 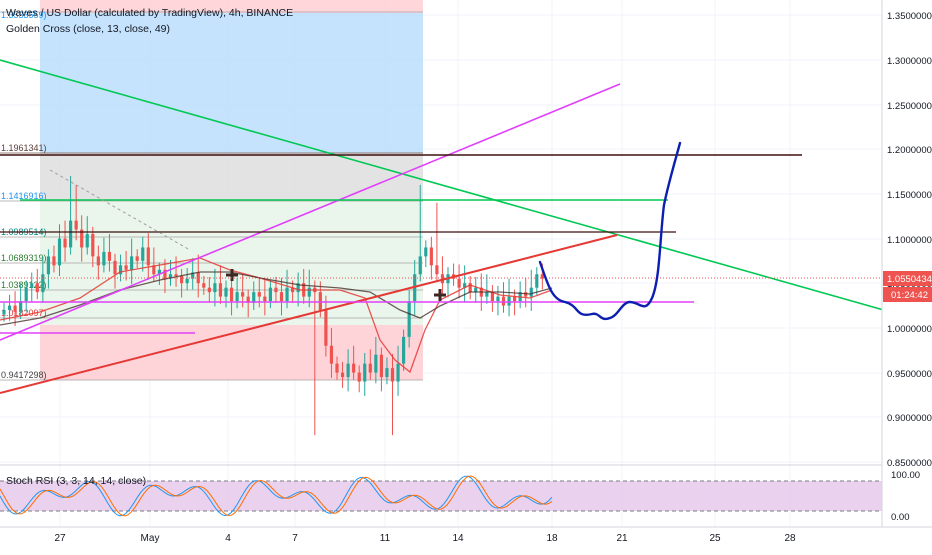 I want to click on fib-level-label: 1.3533559), so click(x=24, y=15).